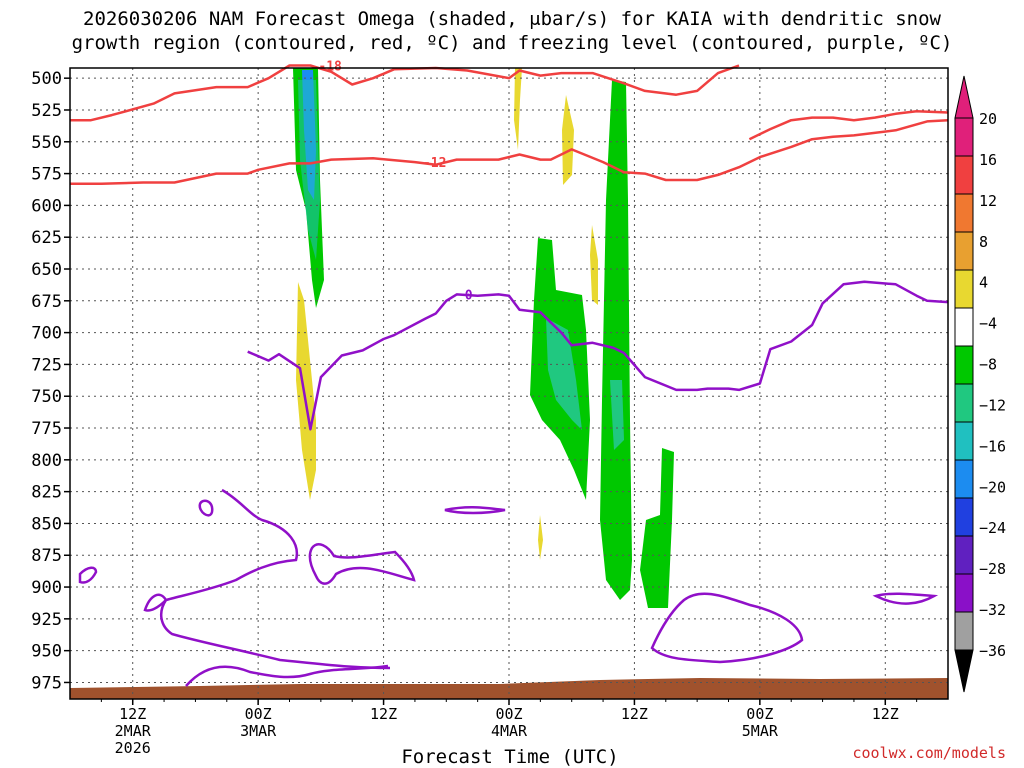  I want to click on colorbar-label: 16, so click(988, 160).